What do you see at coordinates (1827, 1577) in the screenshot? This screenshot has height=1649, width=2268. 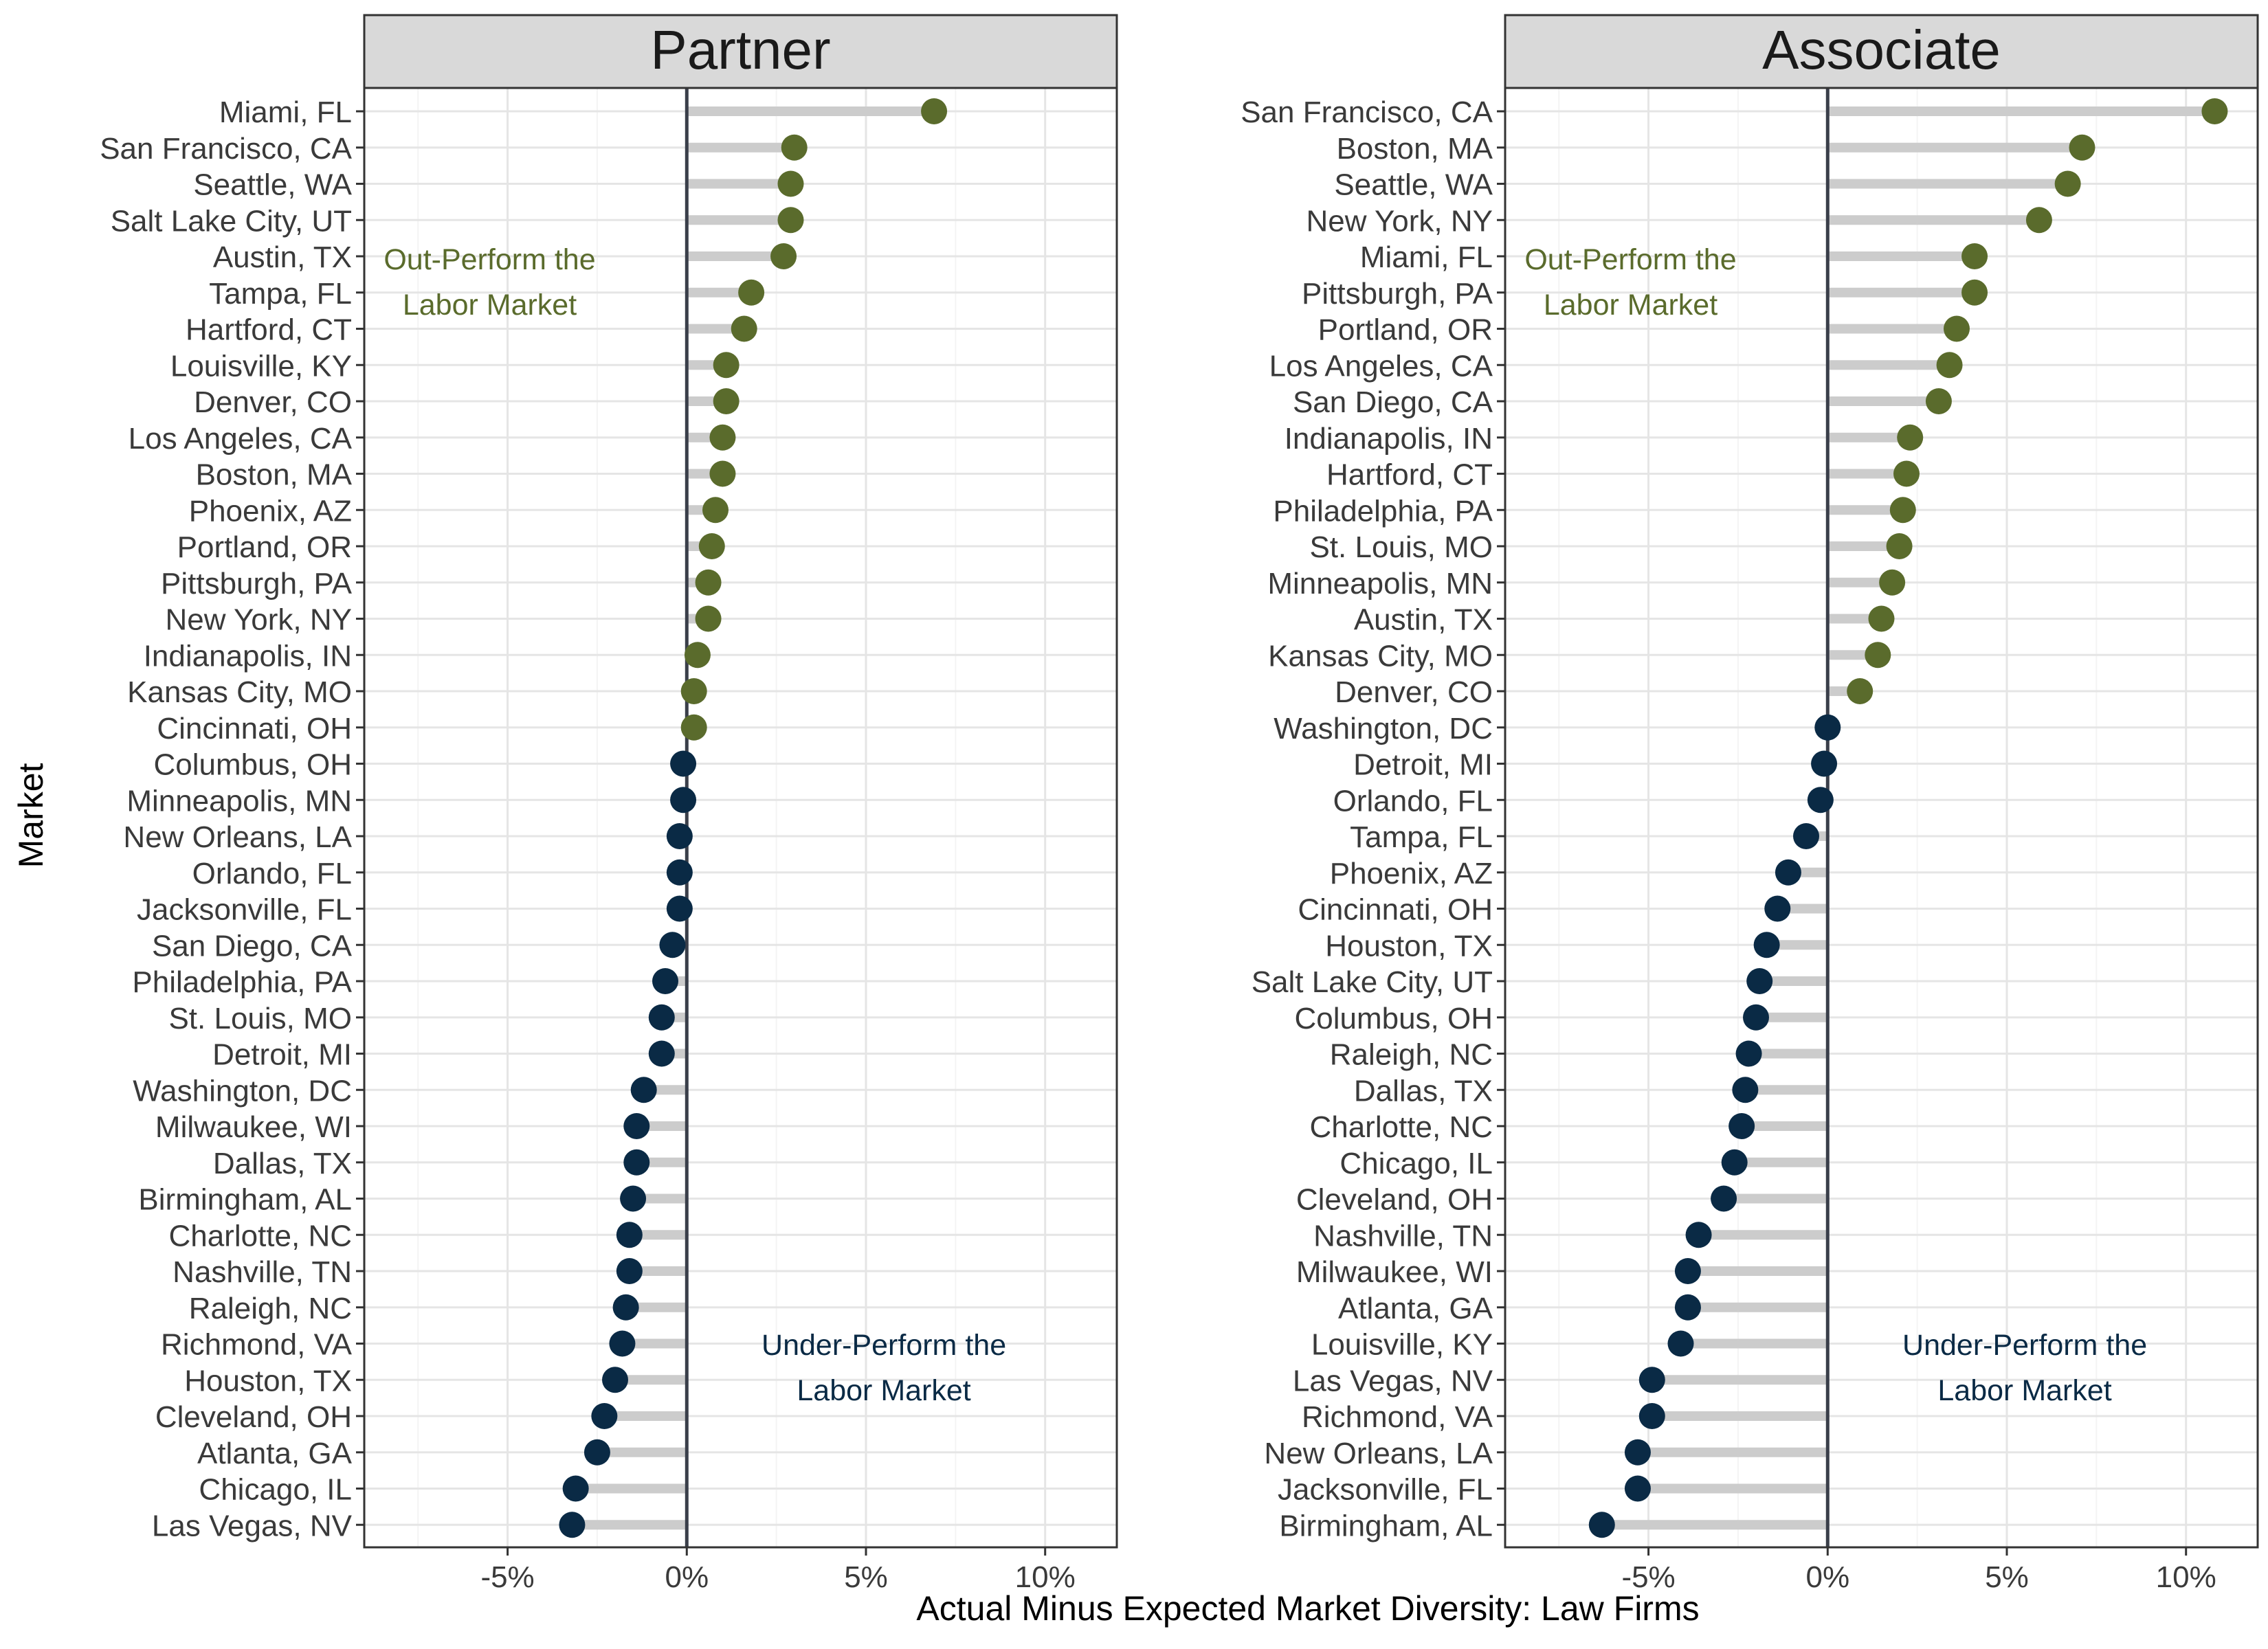 I see `x-tick-label: 0%` at bounding box center [1827, 1577].